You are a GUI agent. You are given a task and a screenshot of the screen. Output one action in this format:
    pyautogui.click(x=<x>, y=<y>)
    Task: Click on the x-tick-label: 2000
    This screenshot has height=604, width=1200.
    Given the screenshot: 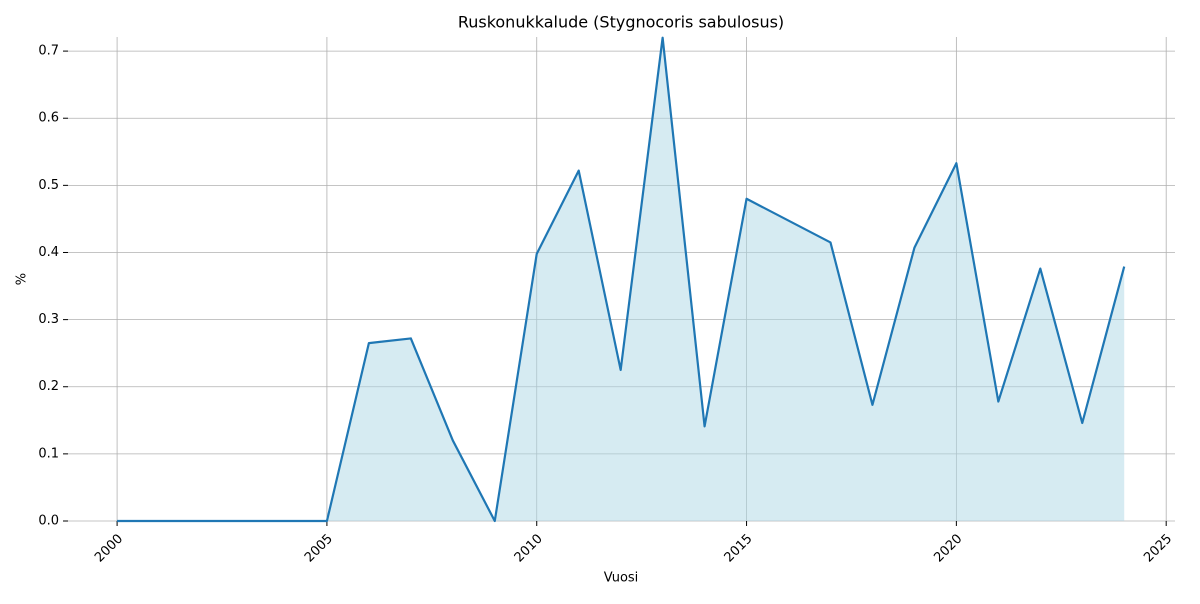 What is the action you would take?
    pyautogui.click(x=109, y=548)
    